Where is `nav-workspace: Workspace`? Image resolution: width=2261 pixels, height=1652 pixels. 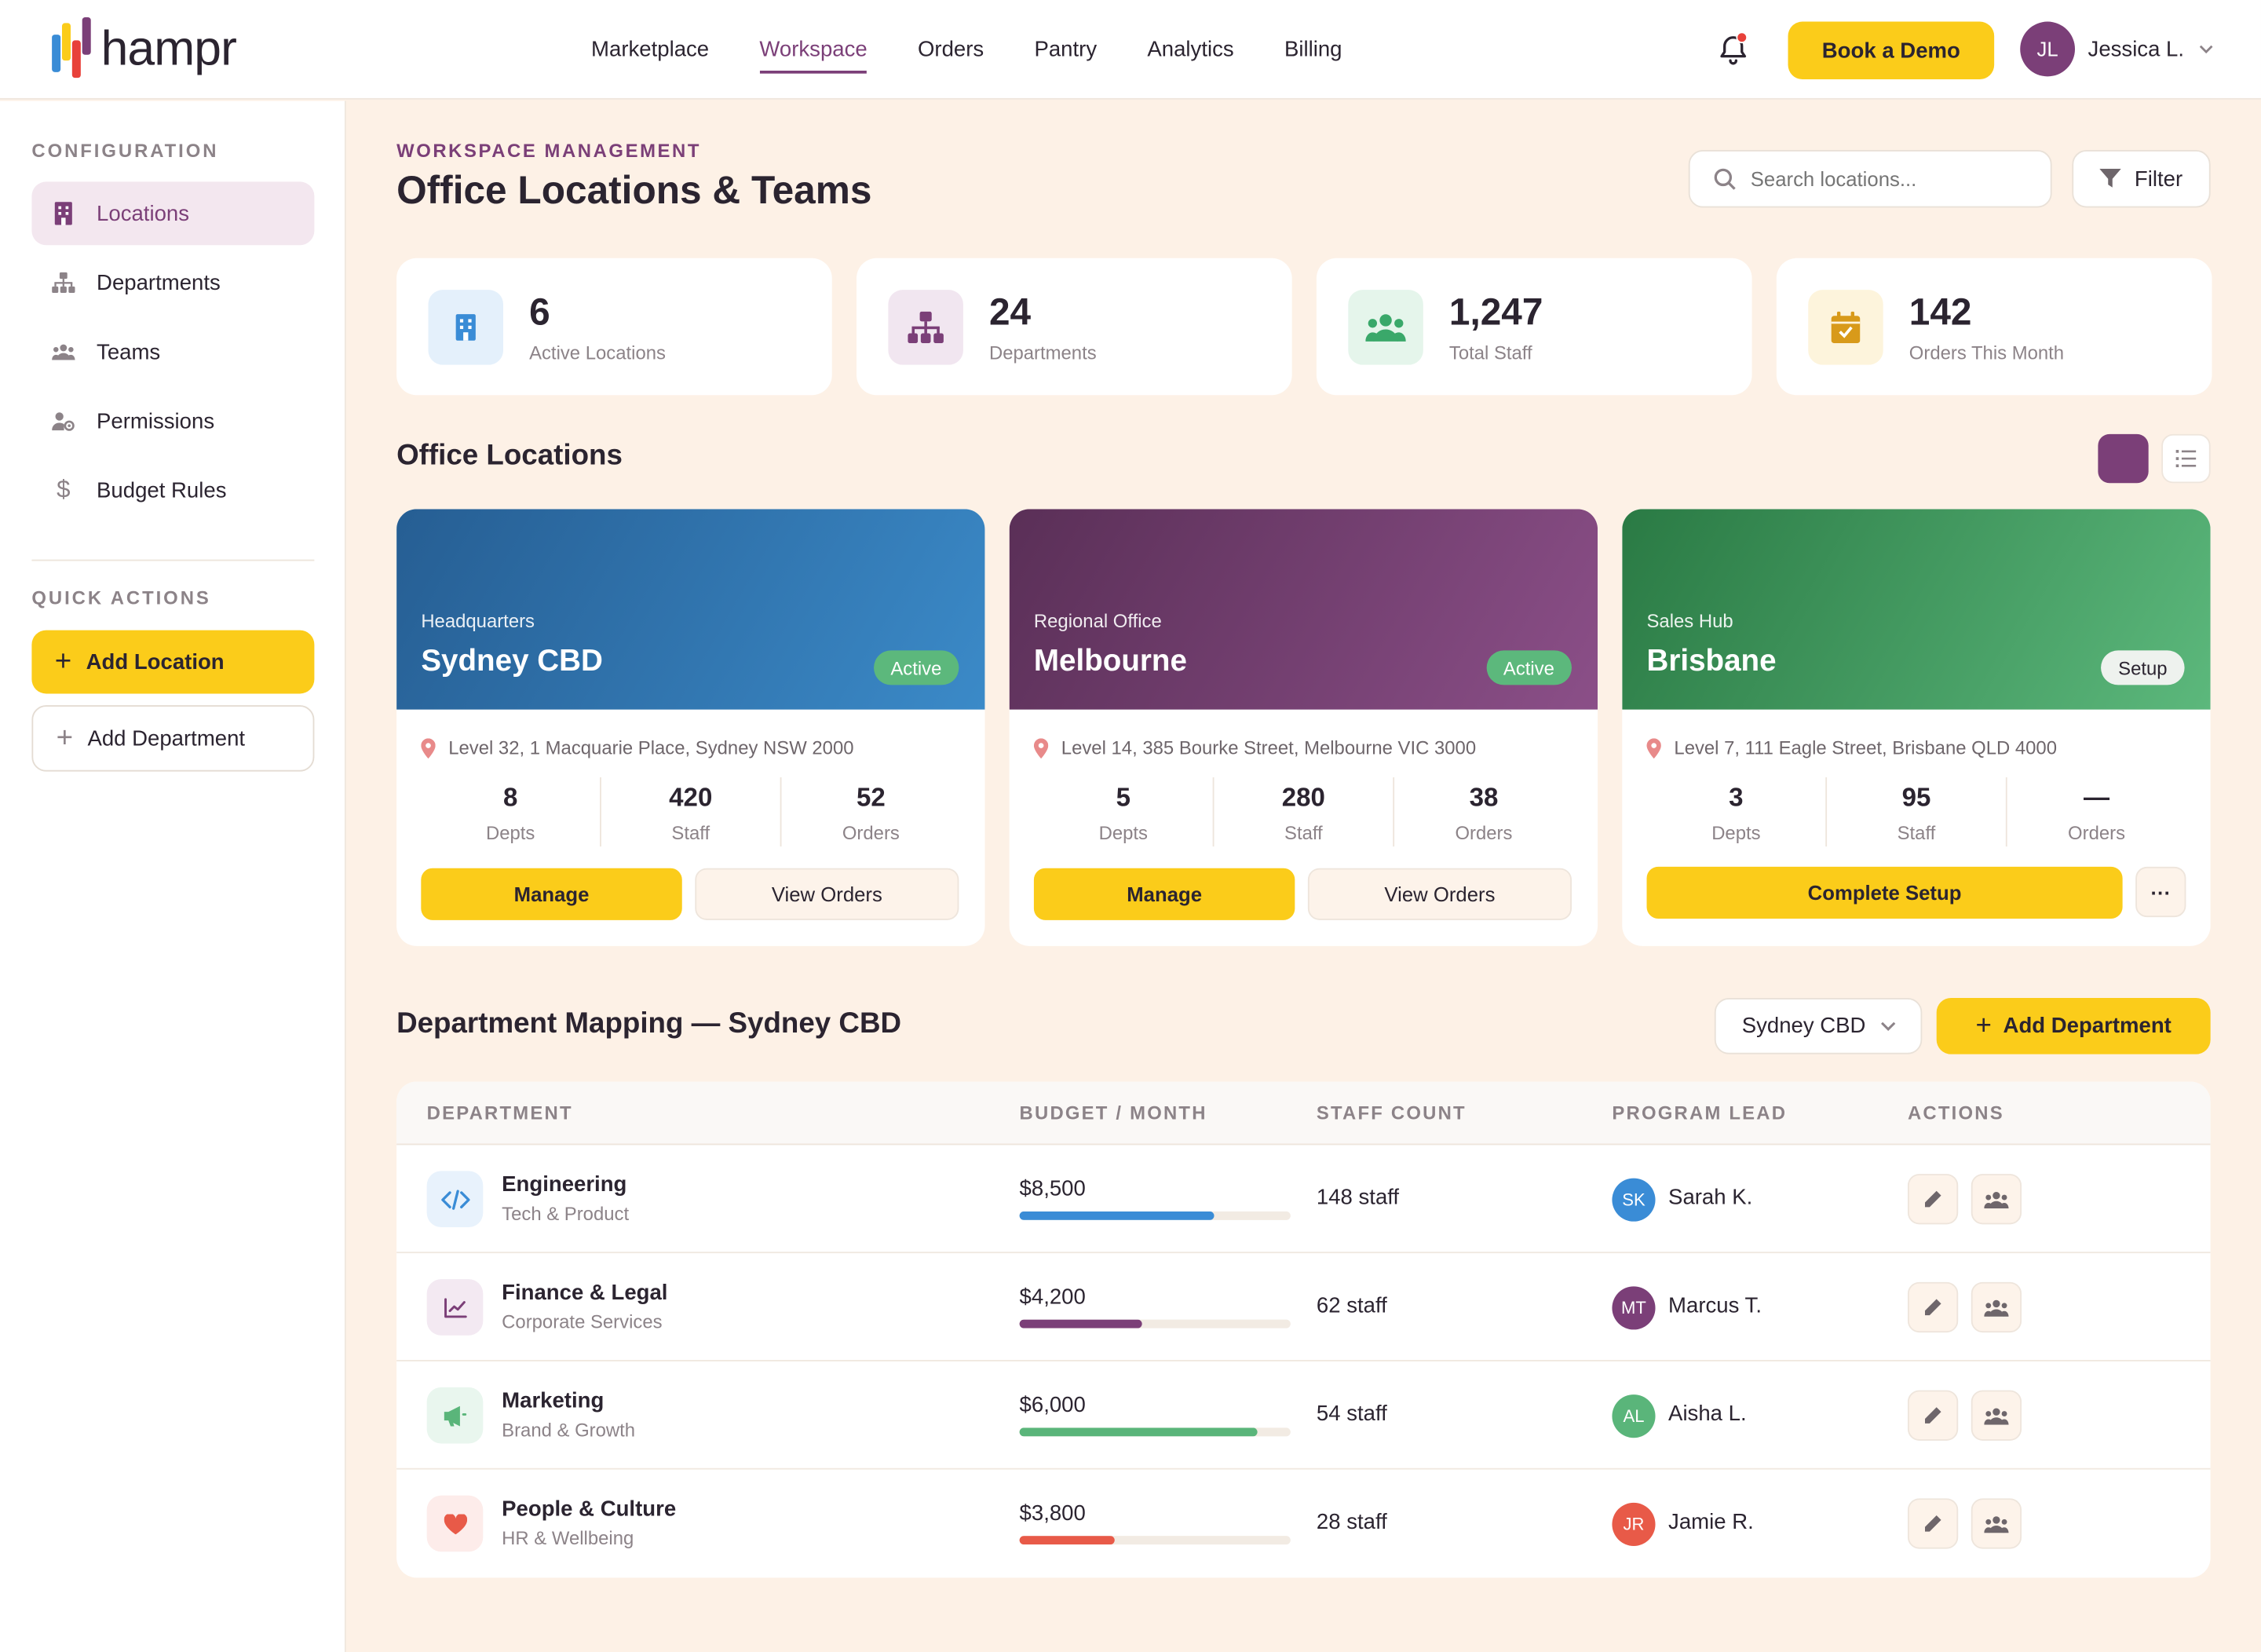
nav-workspace: Workspace is located at coordinates (813, 51).